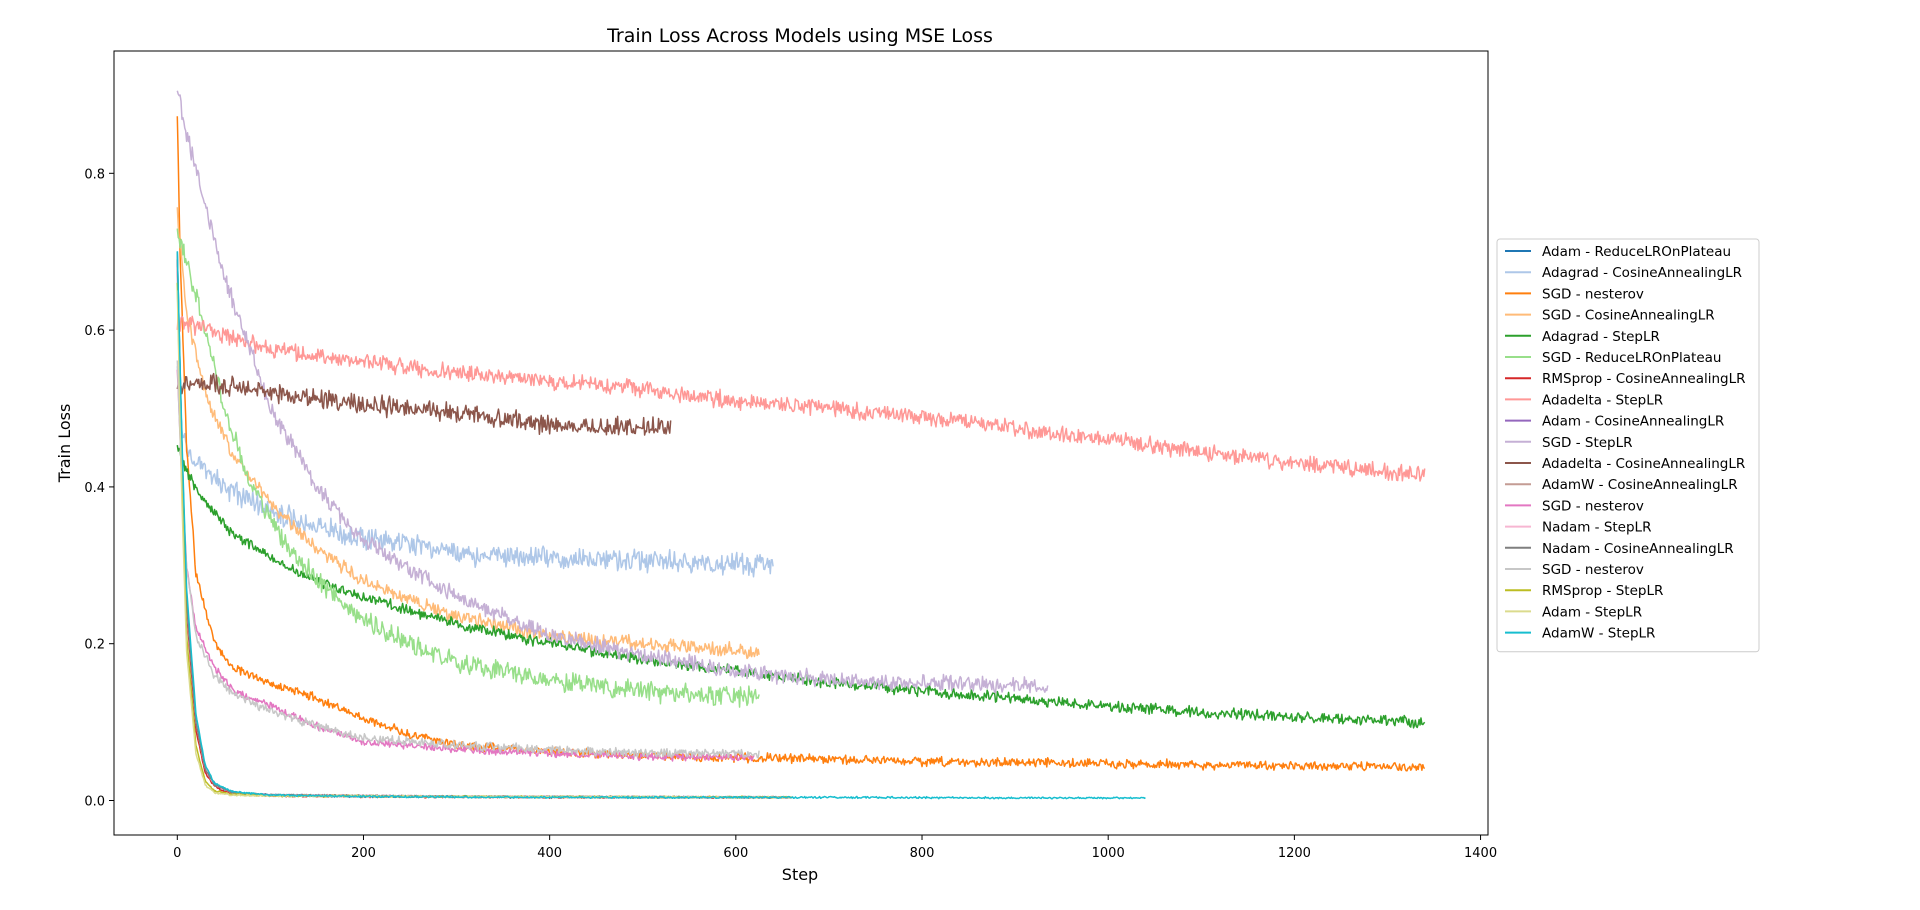 This screenshot has width=1920, height=910. What do you see at coordinates (800, 874) in the screenshot?
I see `x-axis-label: Step` at bounding box center [800, 874].